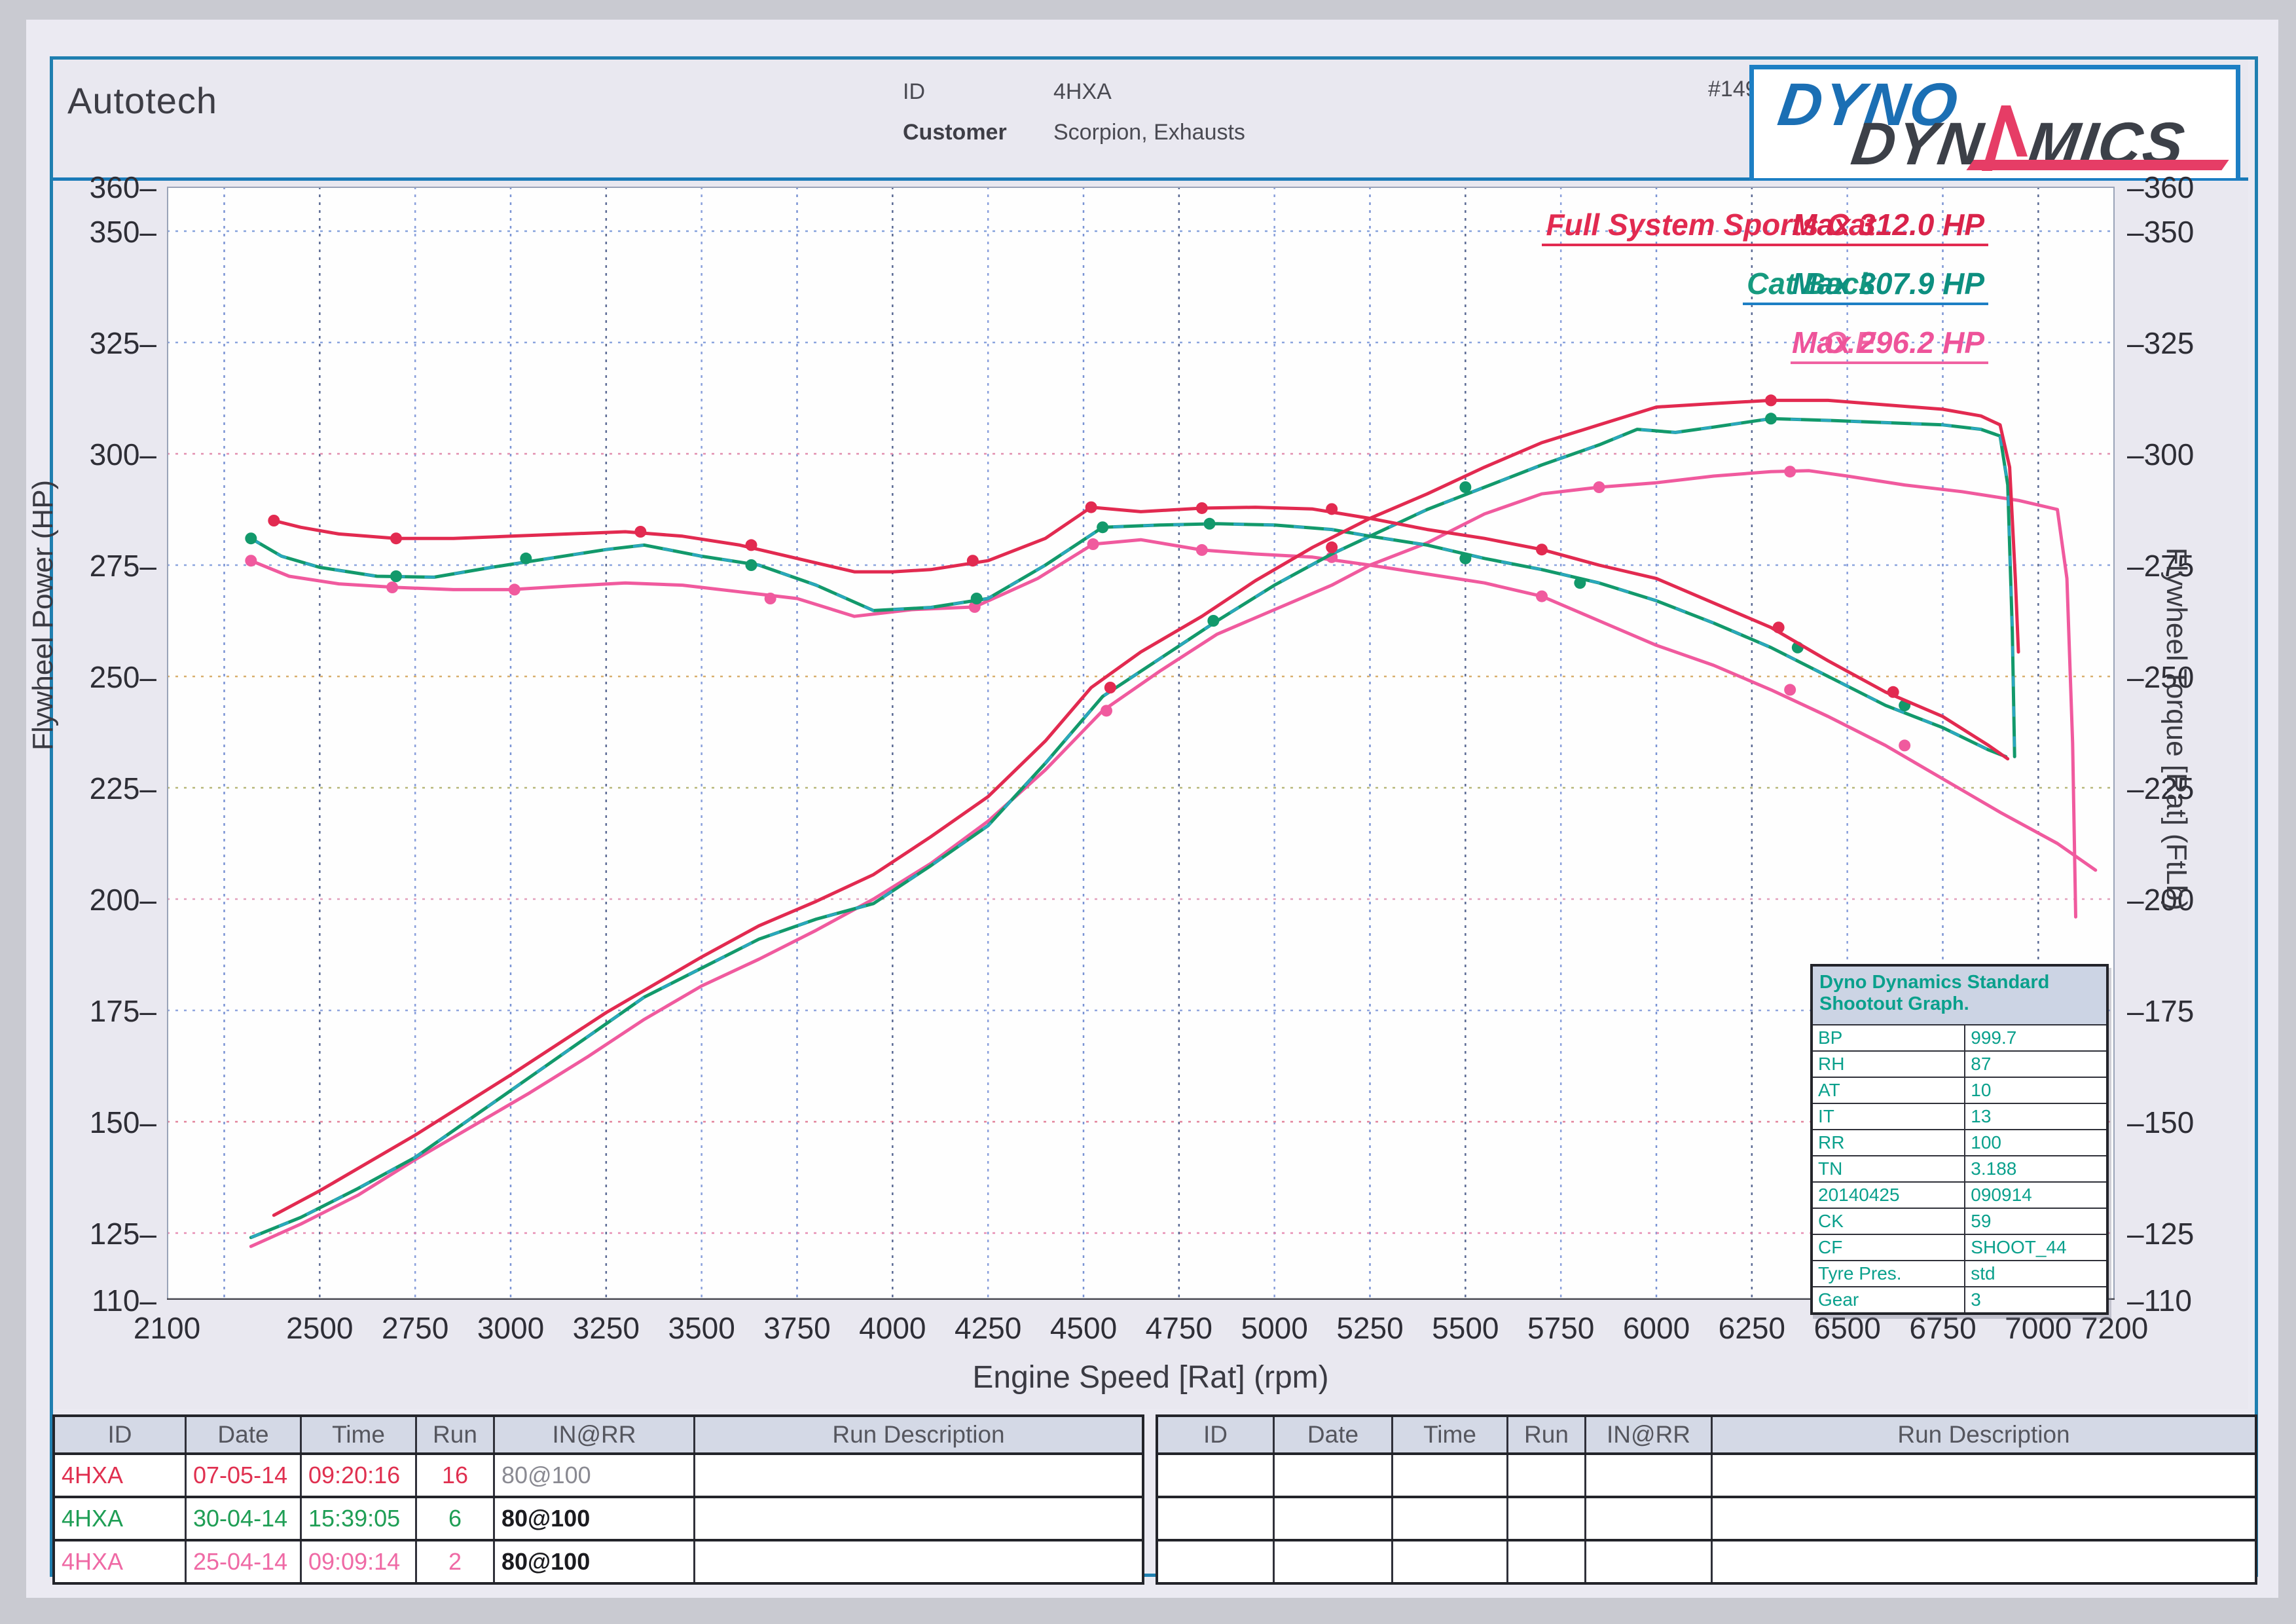  I want to click on y-tick-left-275: 275–, so click(122, 566).